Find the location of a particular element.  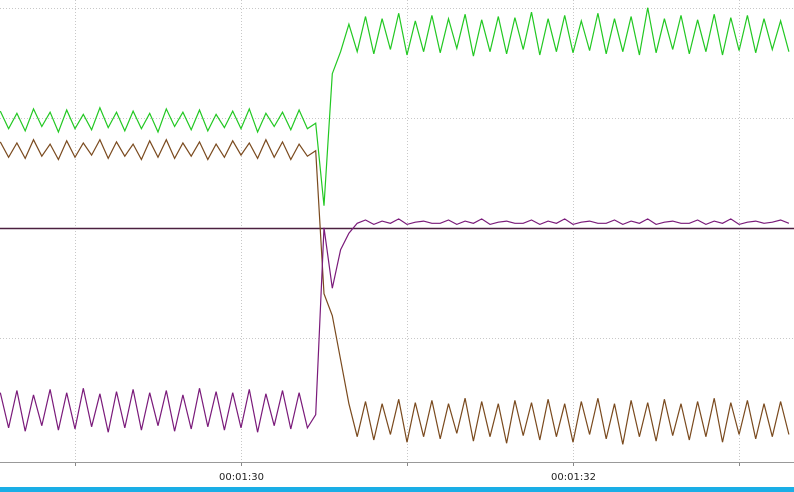

x-tick-label: 00:01:30 is located at coordinates (241, 477).